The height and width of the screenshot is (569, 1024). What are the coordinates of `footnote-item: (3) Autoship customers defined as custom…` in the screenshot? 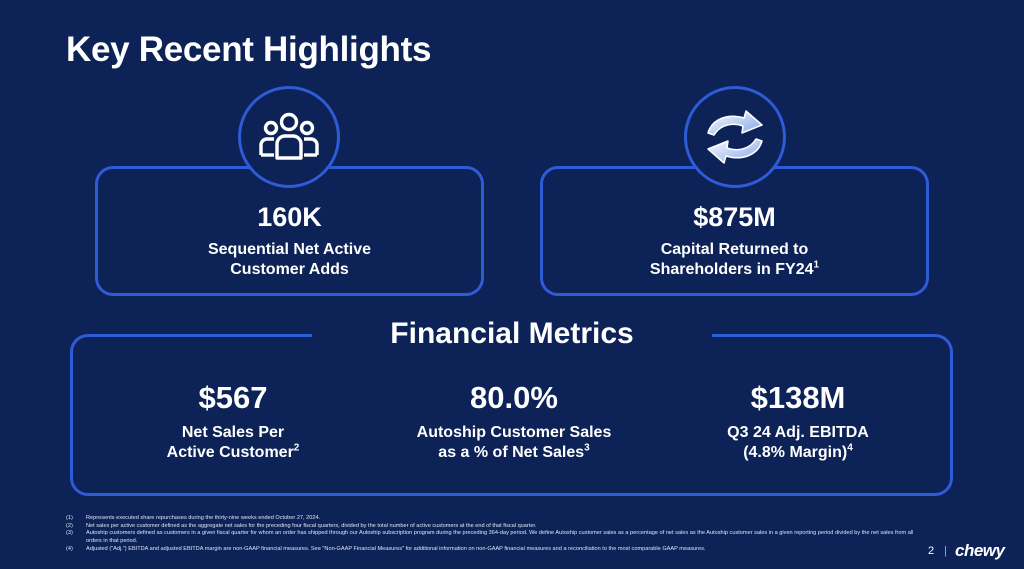 It's located at (496, 537).